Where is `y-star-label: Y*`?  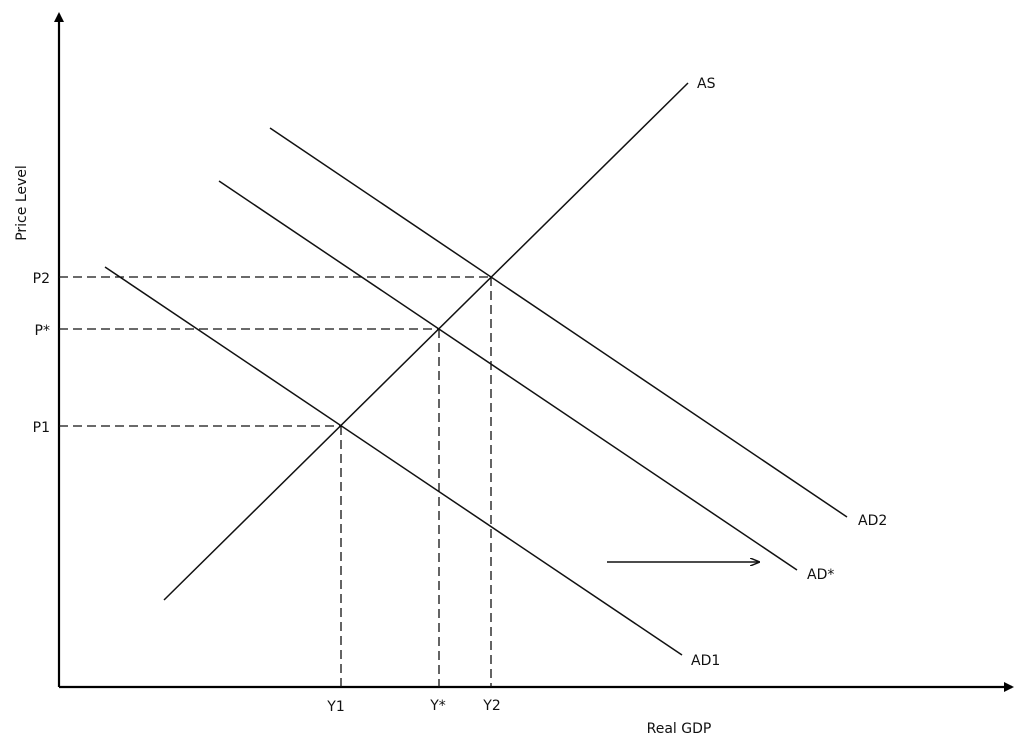 y-star-label: Y* is located at coordinates (437, 706).